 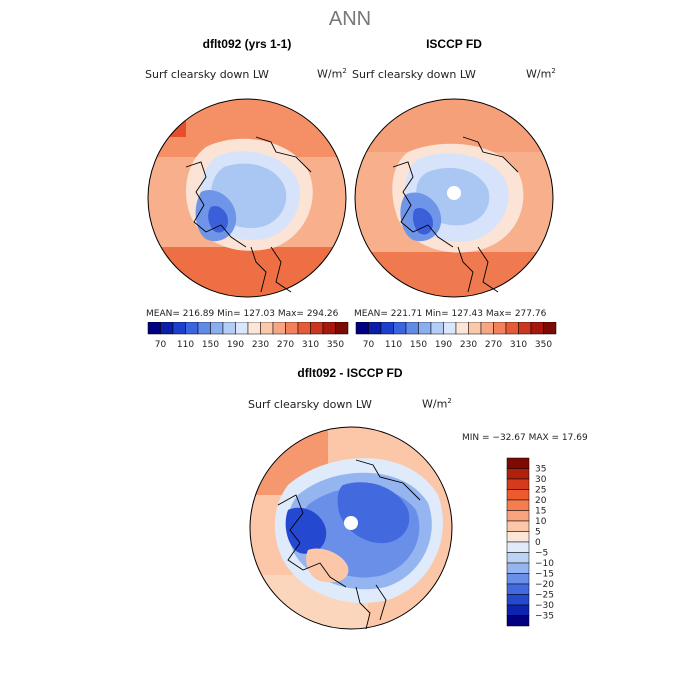 I want to click on colorbar-tick-label: −10, so click(x=544, y=564).